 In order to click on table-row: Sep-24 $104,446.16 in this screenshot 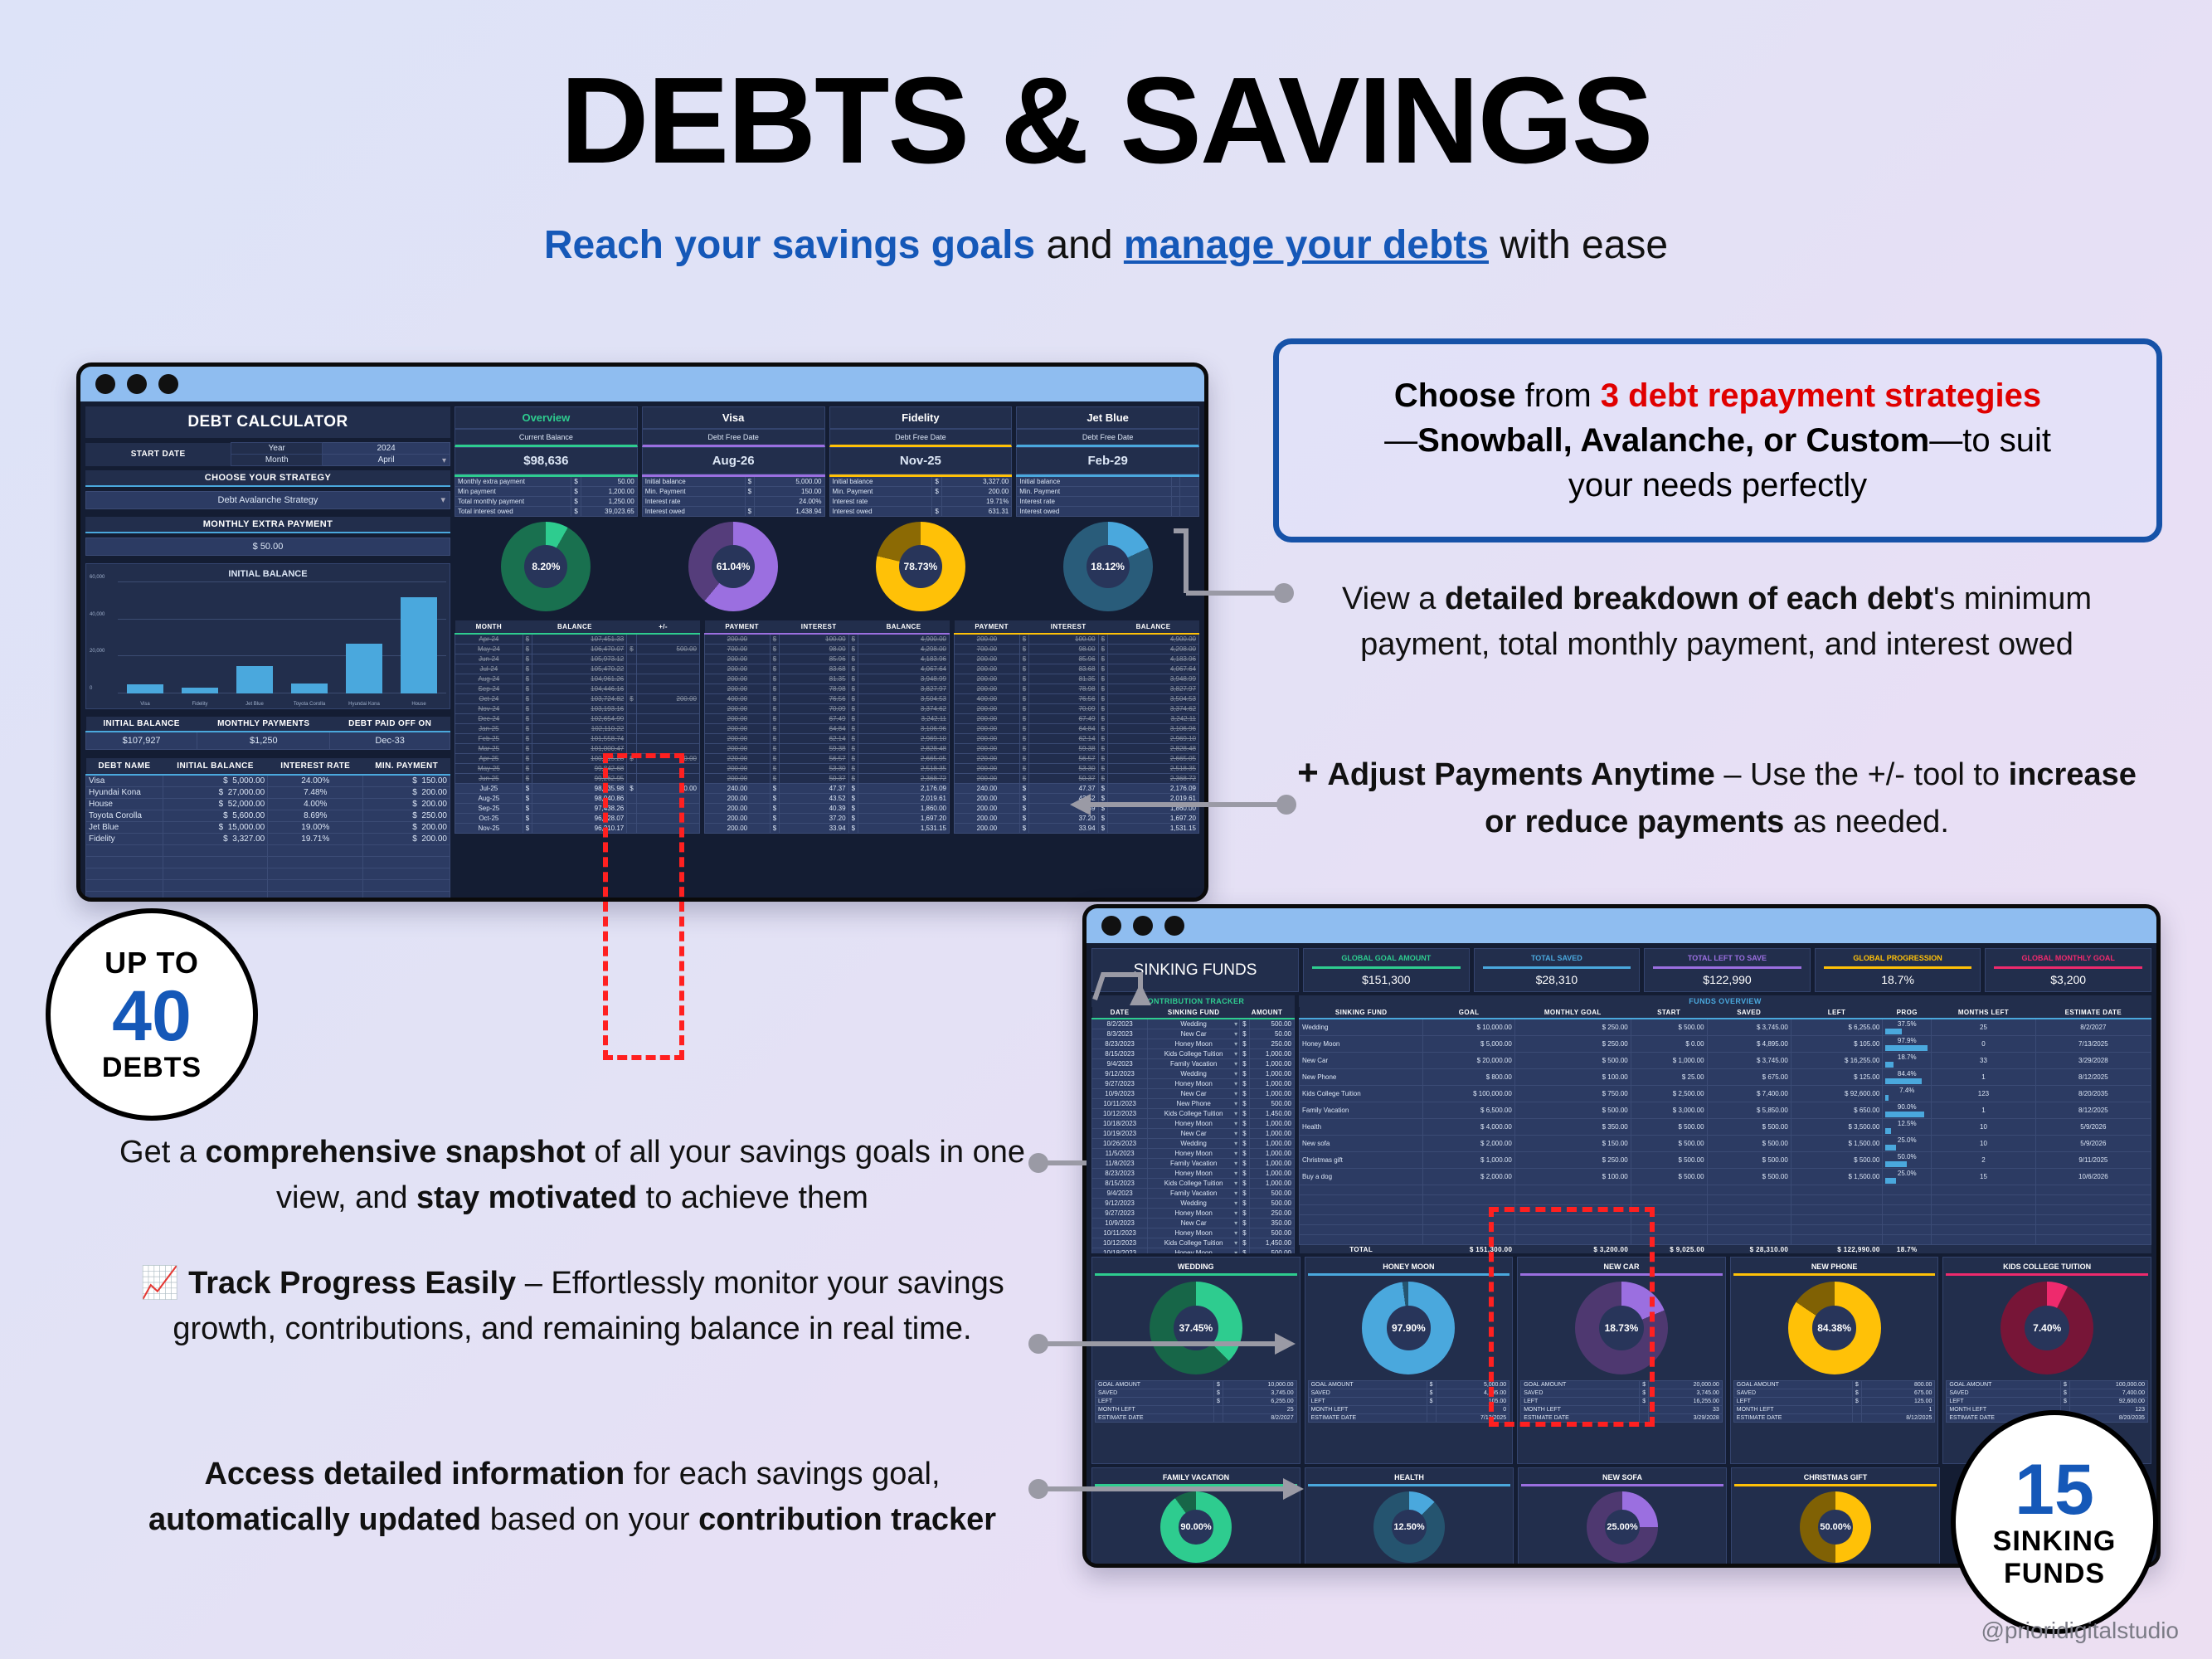, I will do `click(578, 689)`.